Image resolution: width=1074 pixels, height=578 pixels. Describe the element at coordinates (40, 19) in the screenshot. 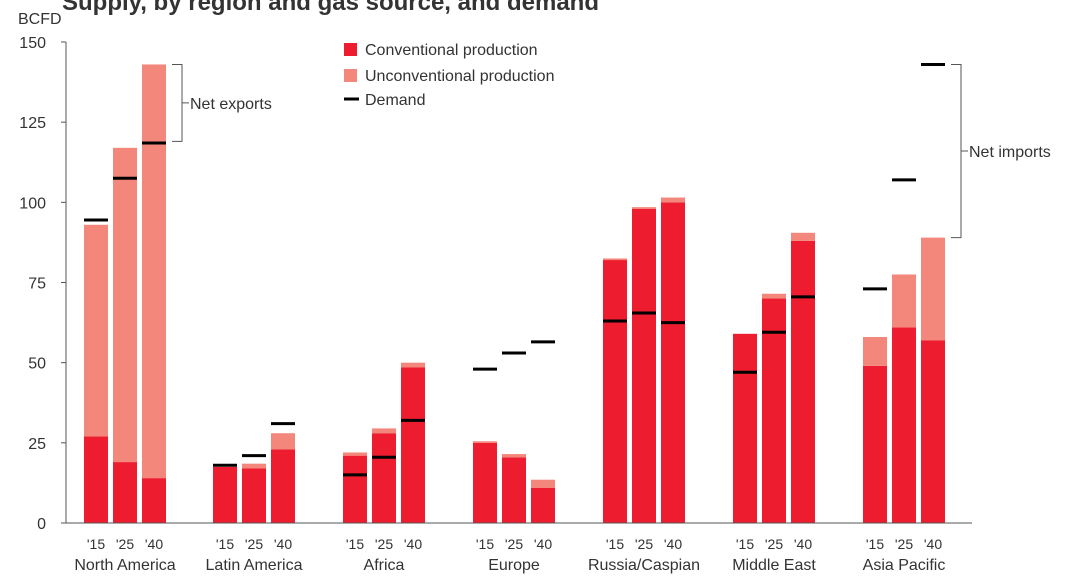

I see `y-axis-label: BCFD` at that location.